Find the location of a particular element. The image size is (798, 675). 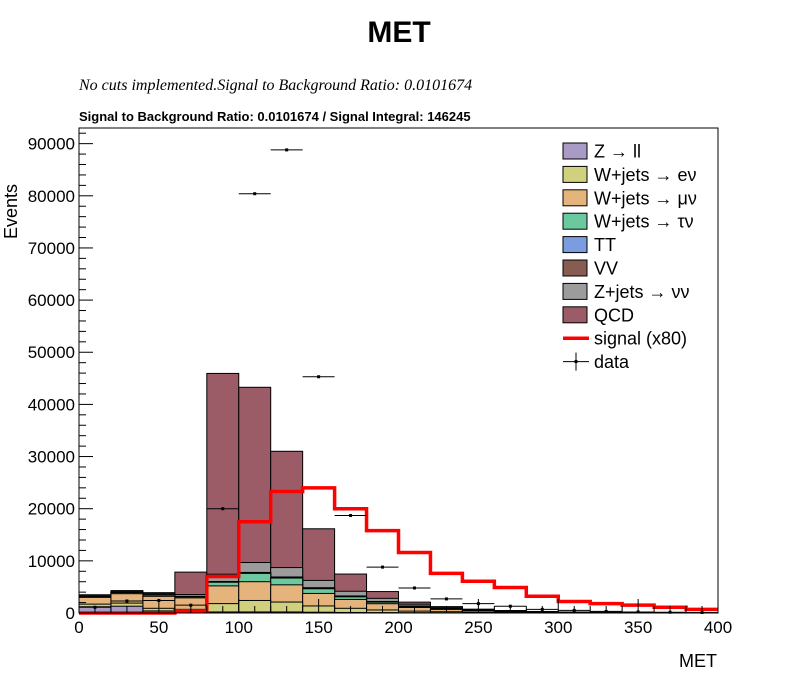

legend-label: W+jets → τν is located at coordinates (644, 222).